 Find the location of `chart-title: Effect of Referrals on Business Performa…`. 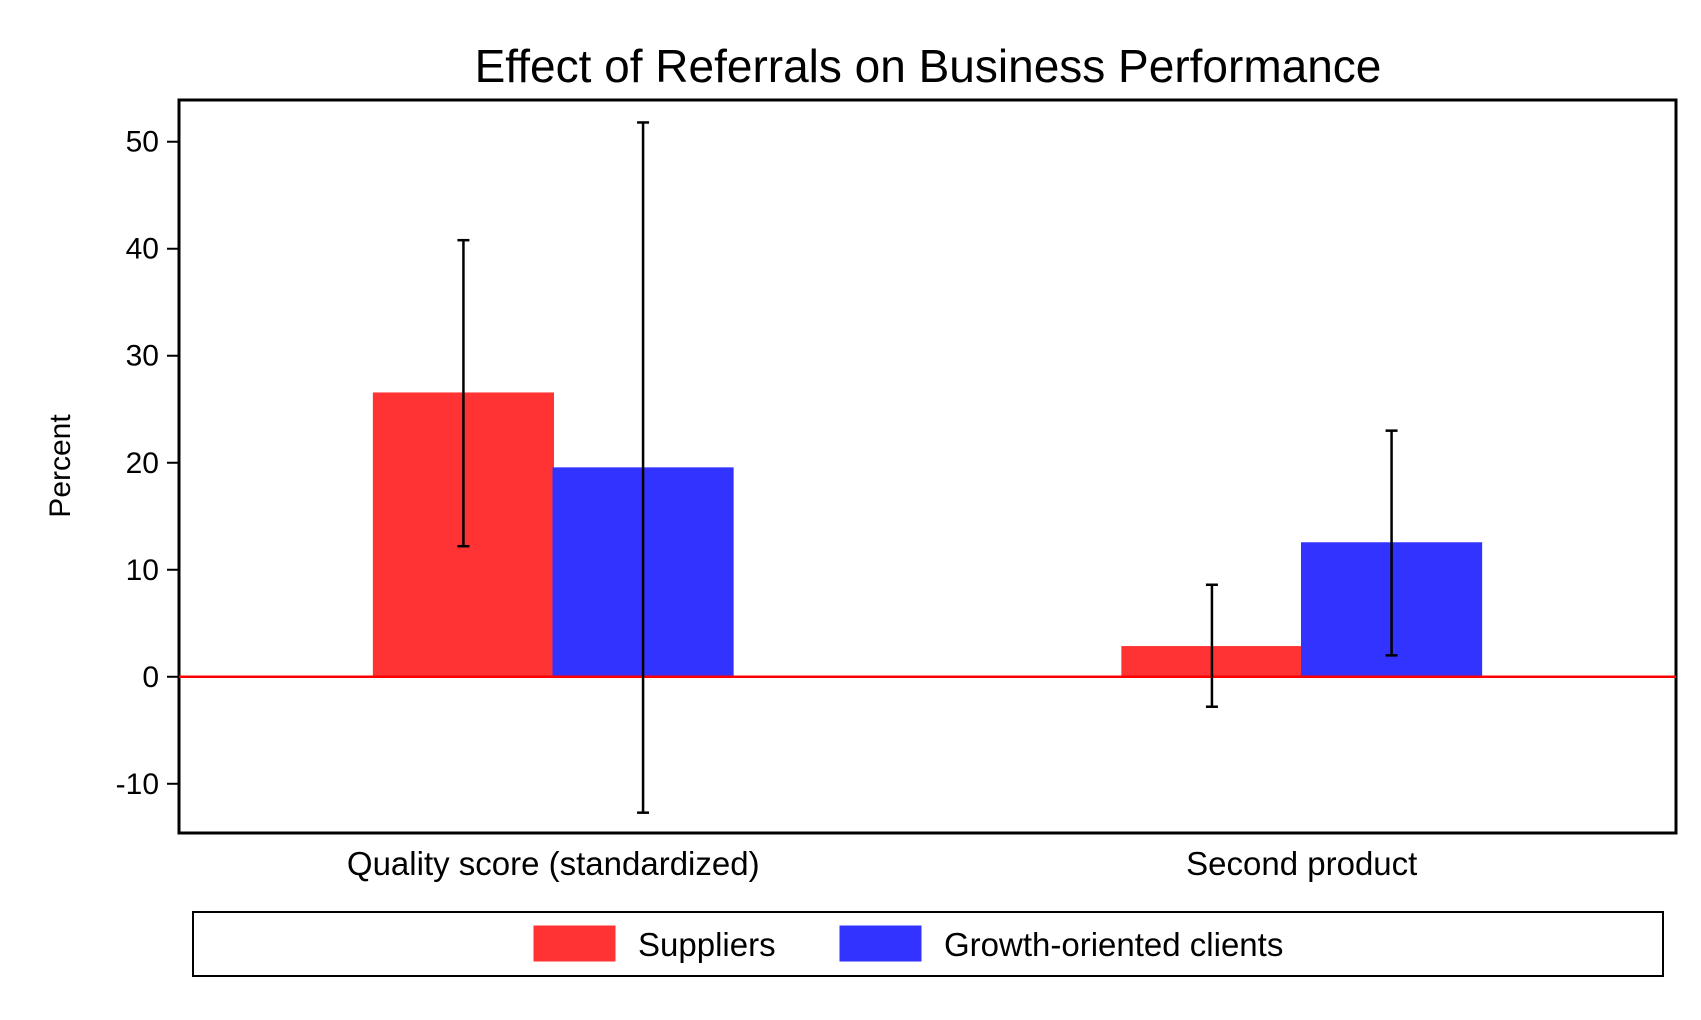

chart-title: Effect of Referrals on Business Performa… is located at coordinates (928, 66).